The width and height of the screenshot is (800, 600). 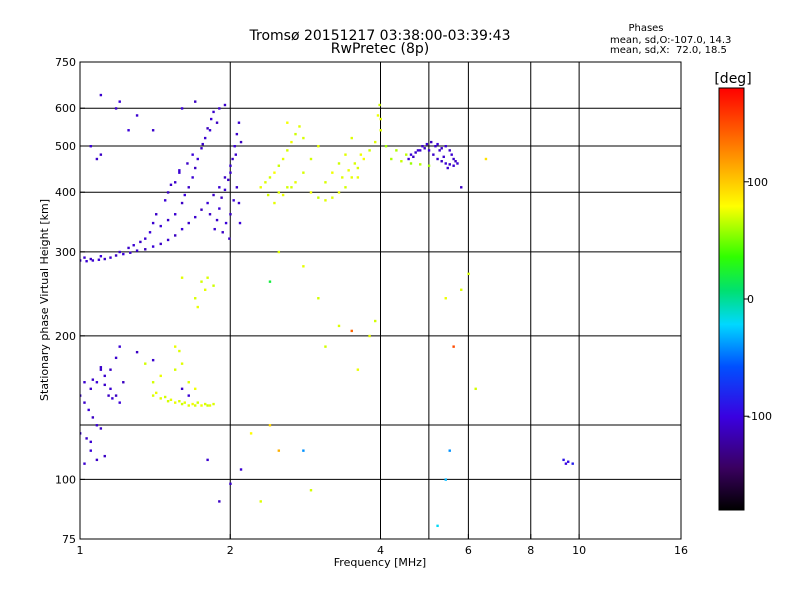 What do you see at coordinates (468, 550) in the screenshot?
I see `x-tick-label: 6` at bounding box center [468, 550].